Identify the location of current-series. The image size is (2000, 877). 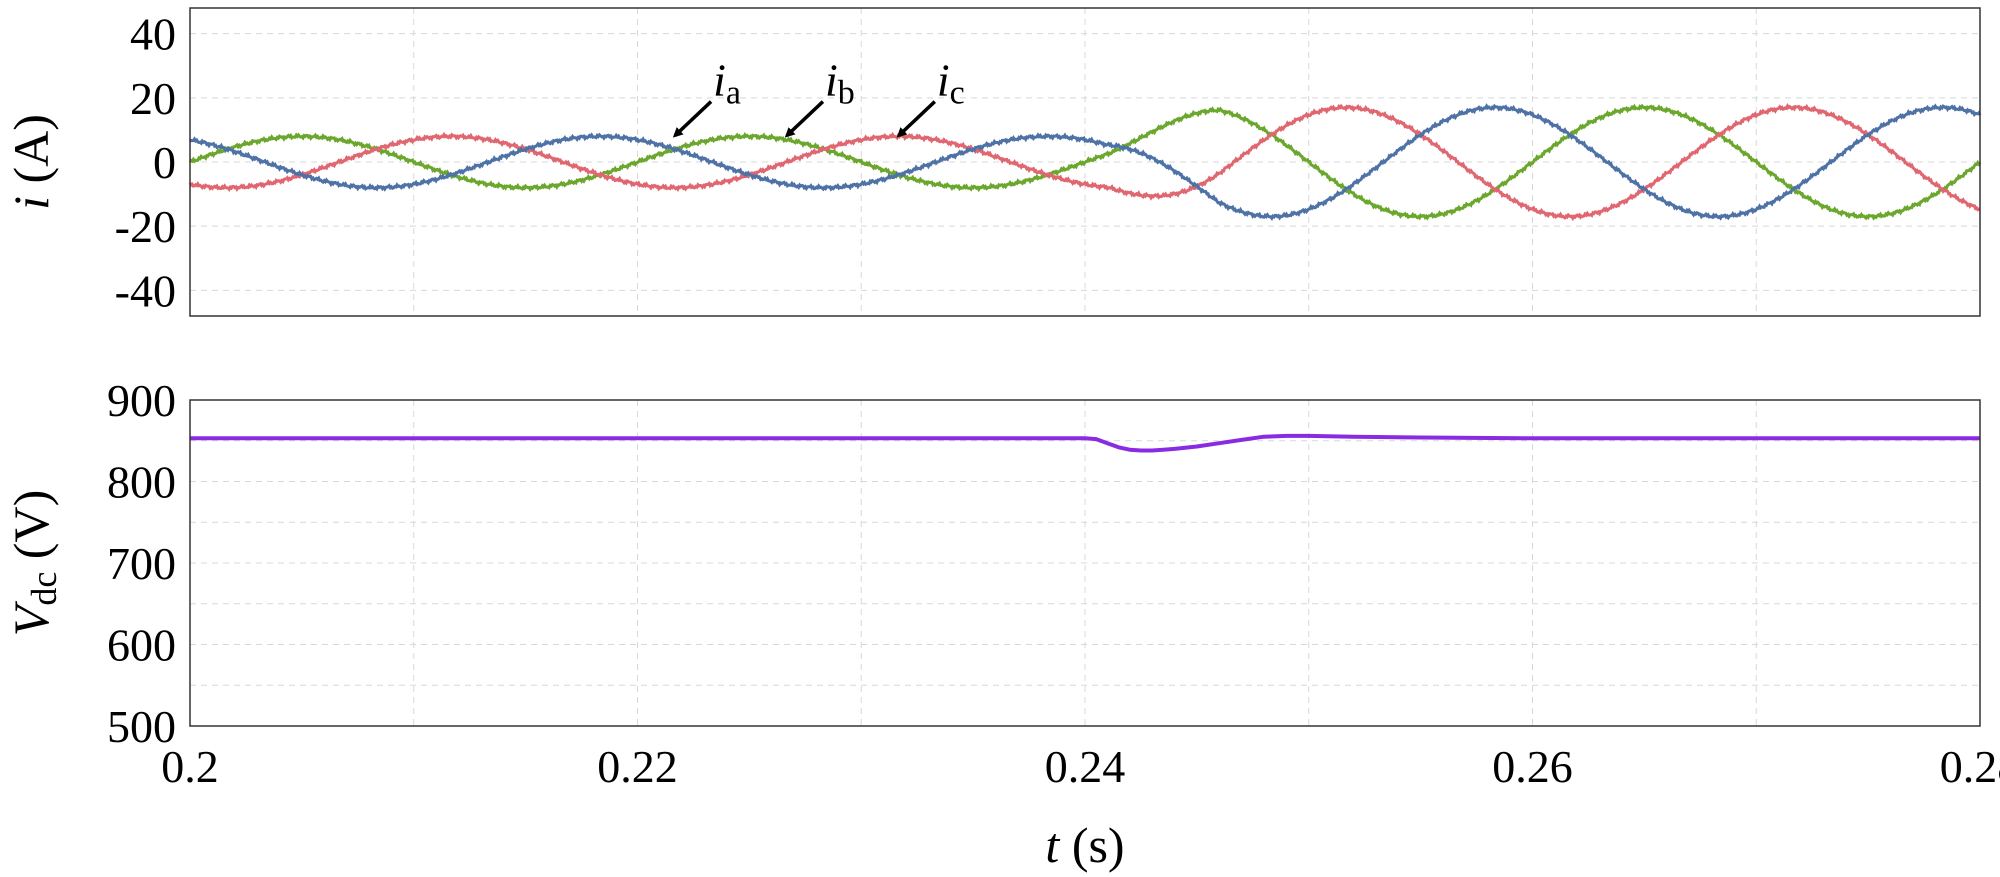
(1085, 162).